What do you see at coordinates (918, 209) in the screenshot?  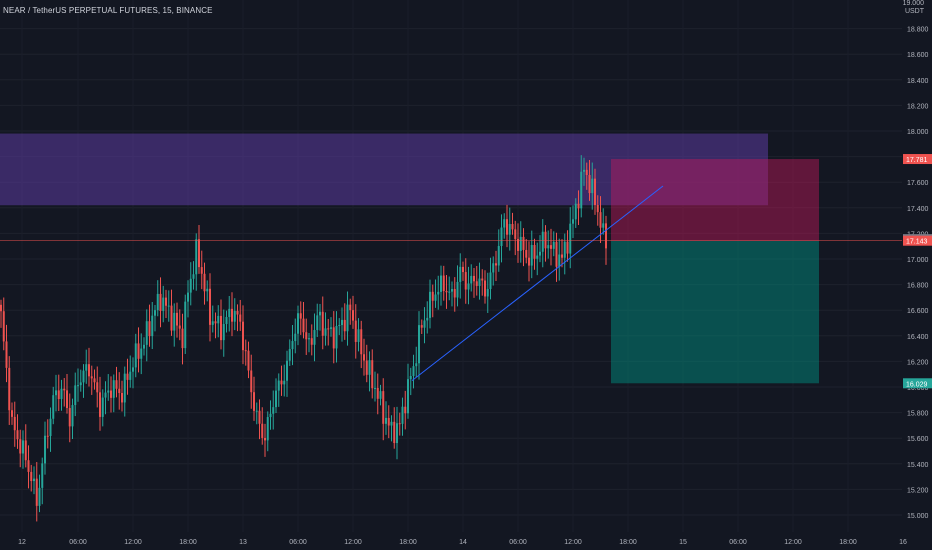 I see `price-tick-label: 17.400` at bounding box center [918, 209].